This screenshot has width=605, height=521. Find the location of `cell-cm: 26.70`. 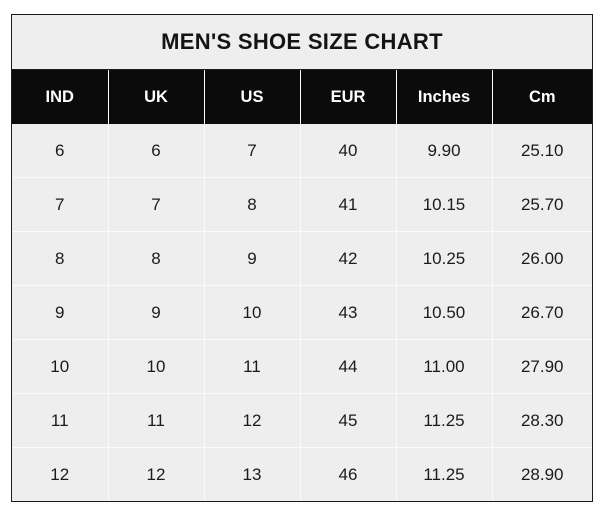

cell-cm: 26.70 is located at coordinates (542, 312).